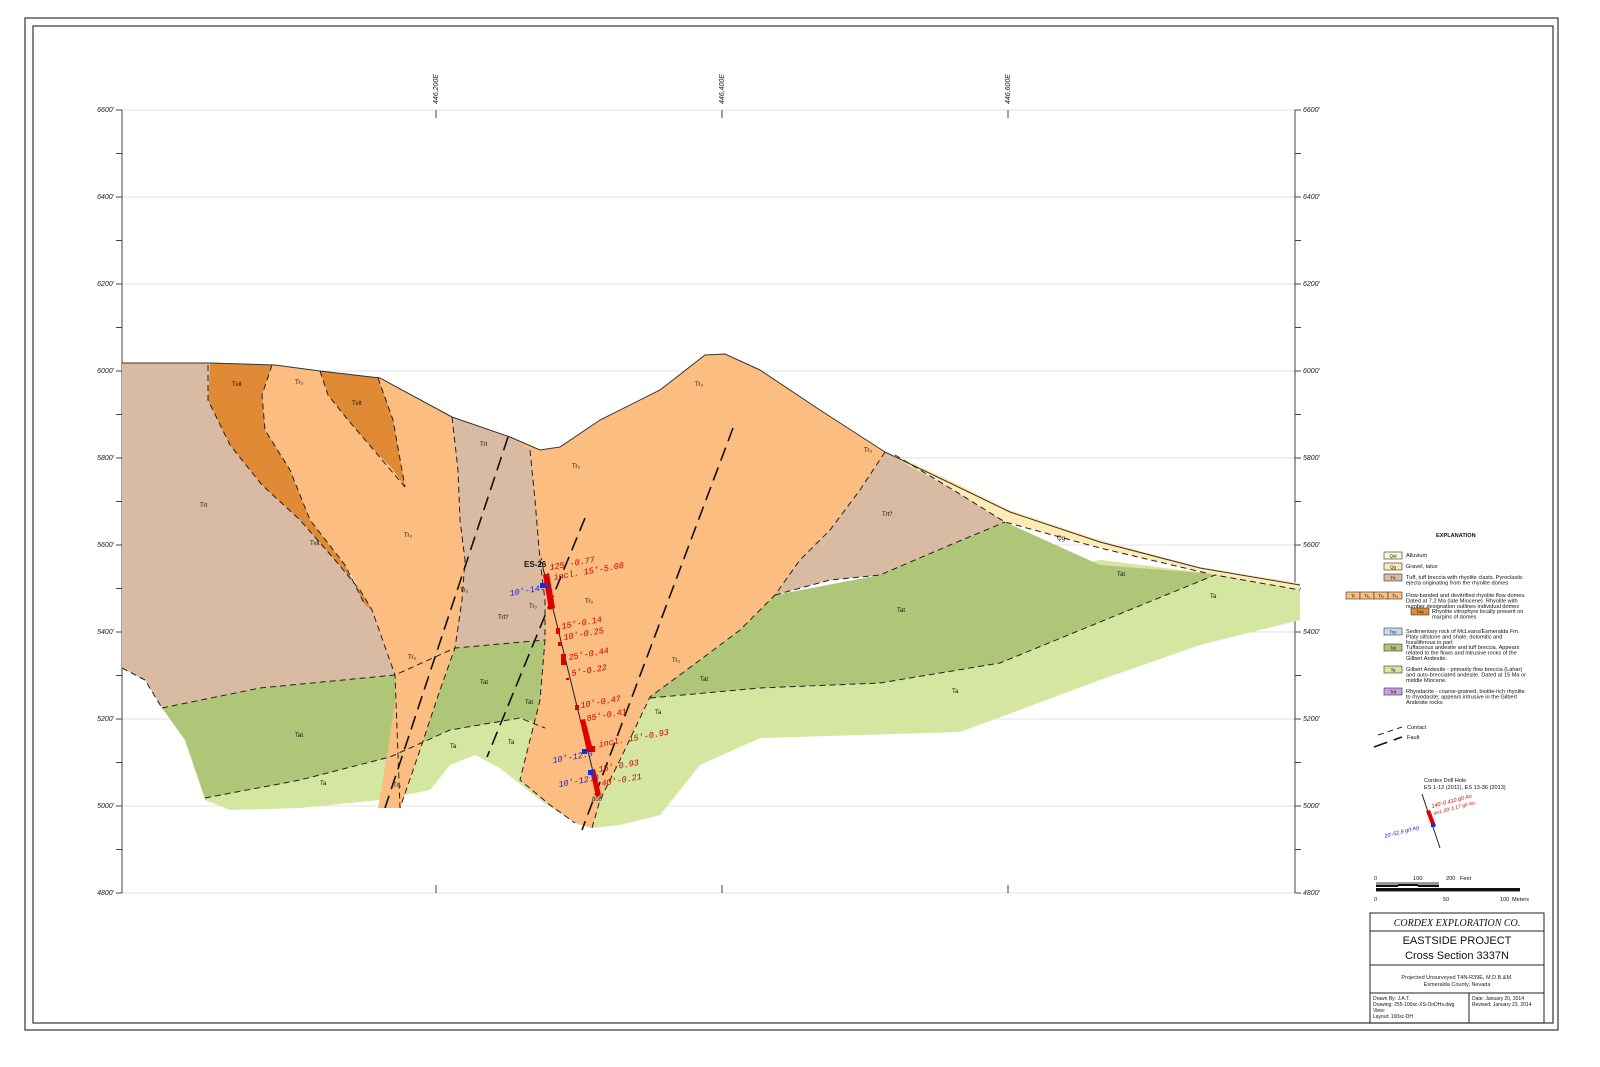 This screenshot has width=1600, height=1067. Describe the element at coordinates (1445, 781) in the screenshot. I see `legend-drill-title: Cordex Drill Hole` at that location.